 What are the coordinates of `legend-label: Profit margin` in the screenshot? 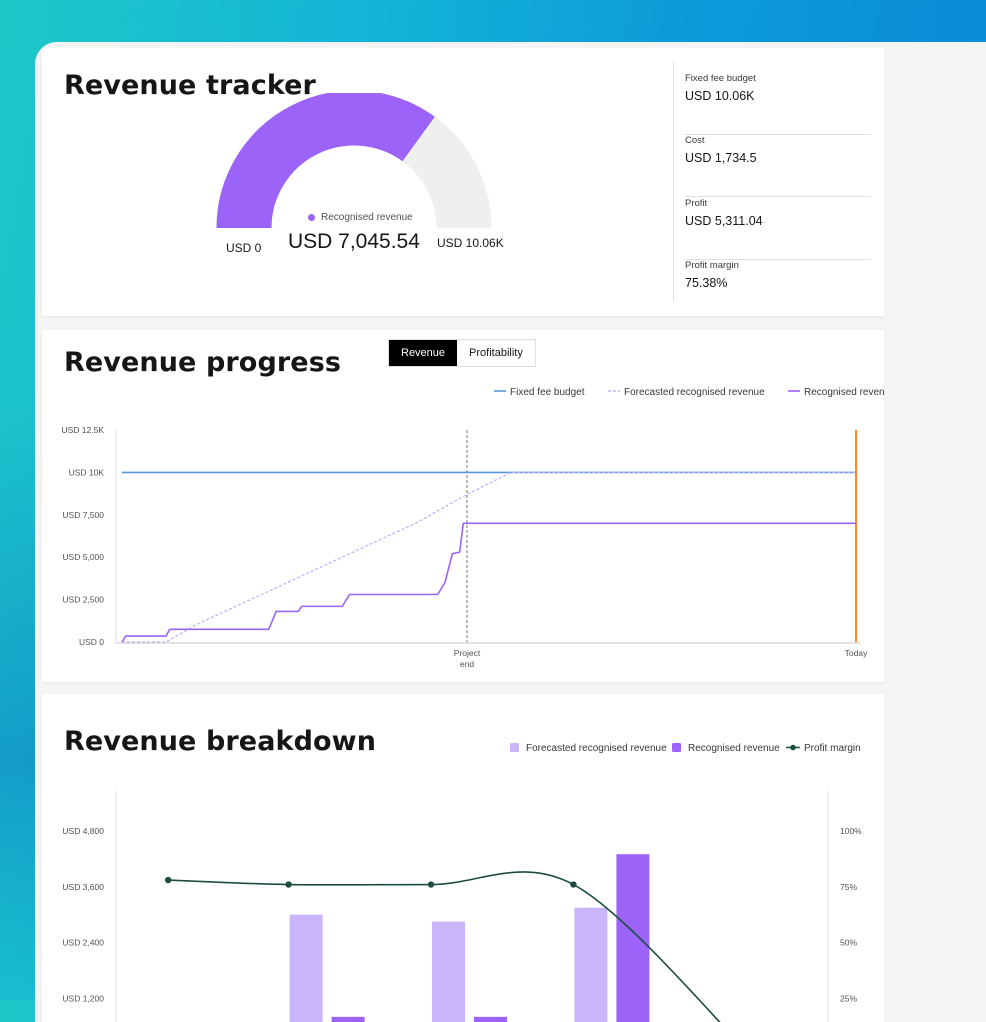 It's located at (832, 748).